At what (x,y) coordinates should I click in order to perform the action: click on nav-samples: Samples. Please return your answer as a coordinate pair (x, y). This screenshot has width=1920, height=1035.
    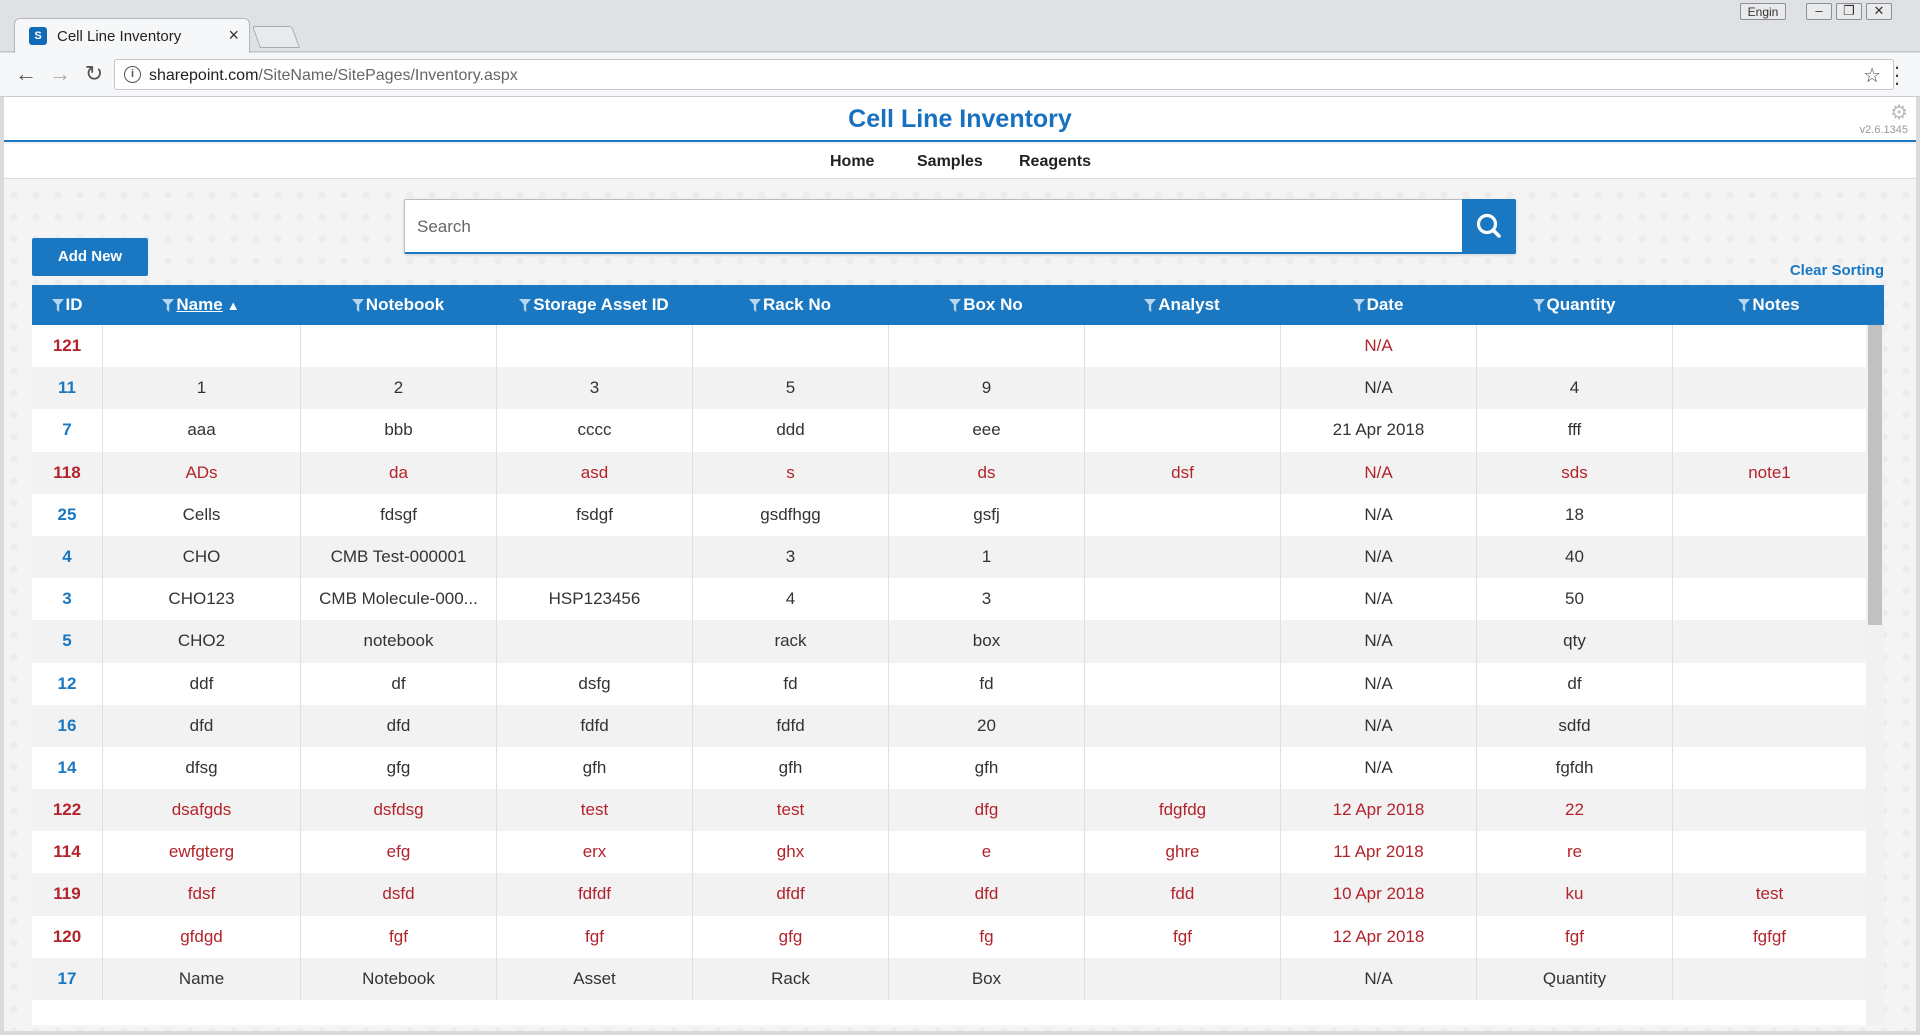
    Looking at the image, I should click on (950, 161).